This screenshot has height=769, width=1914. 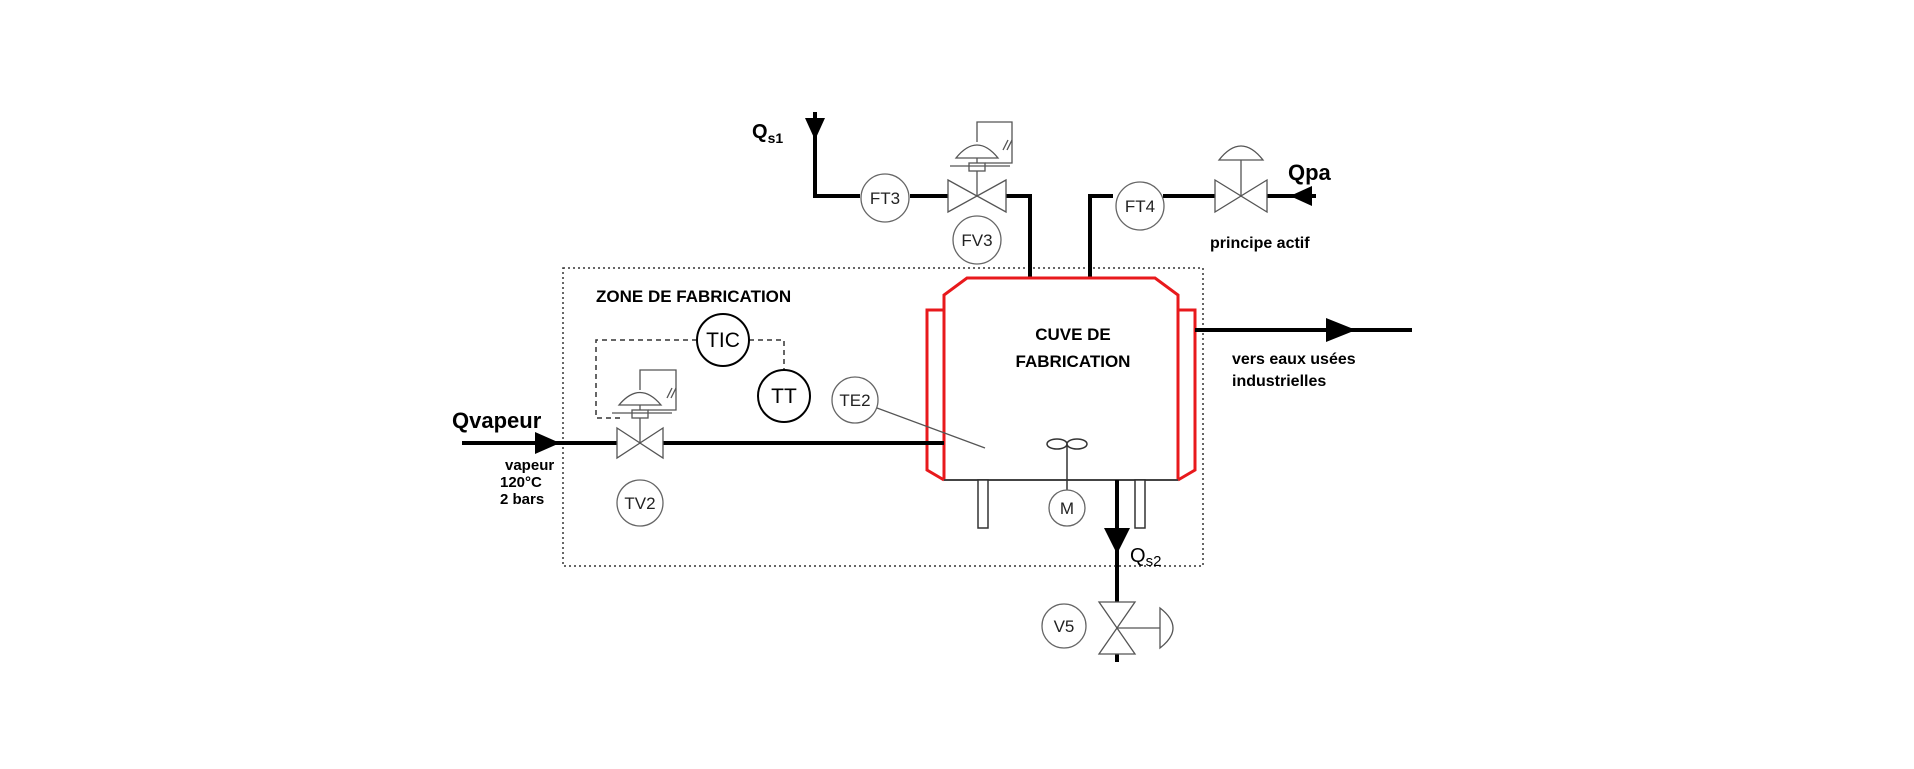 I want to click on tv2-label: TV2, so click(x=639, y=503).